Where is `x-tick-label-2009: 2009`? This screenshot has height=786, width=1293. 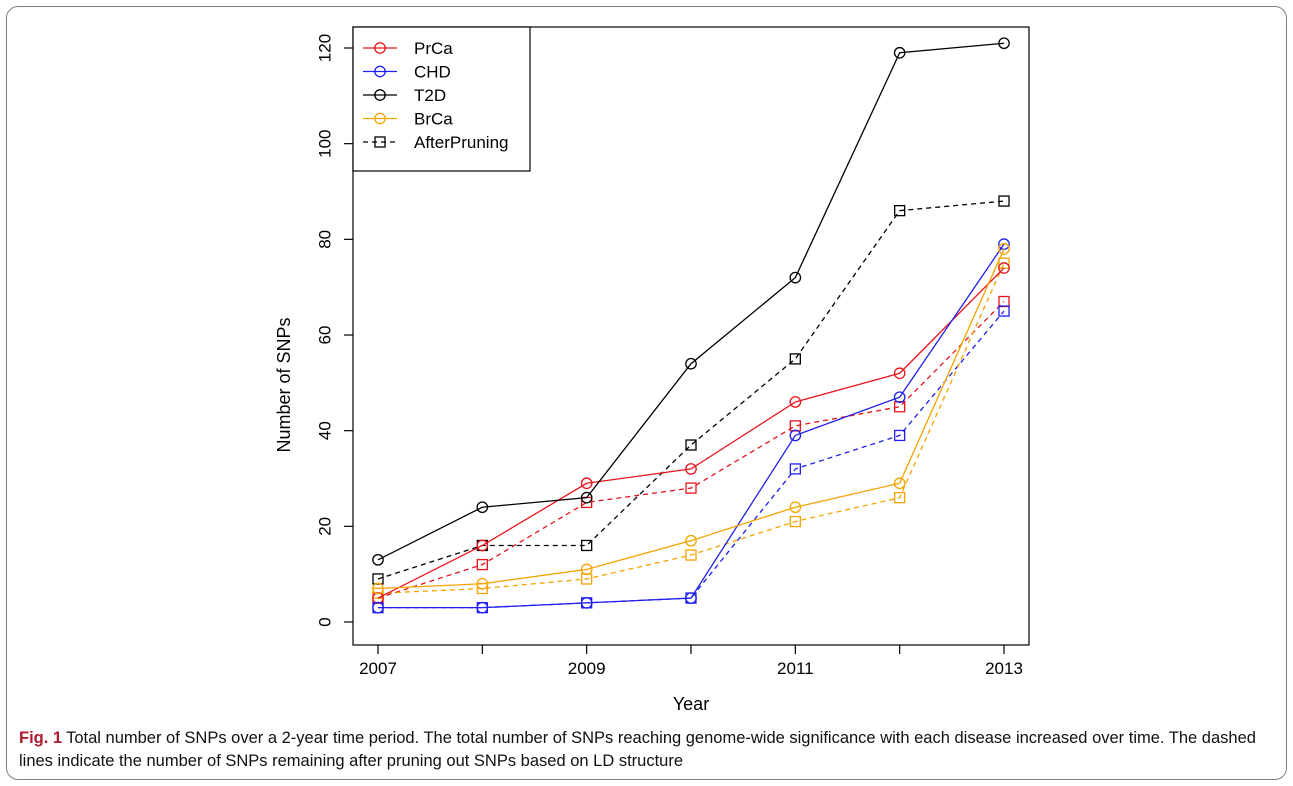 x-tick-label-2009: 2009 is located at coordinates (587, 668).